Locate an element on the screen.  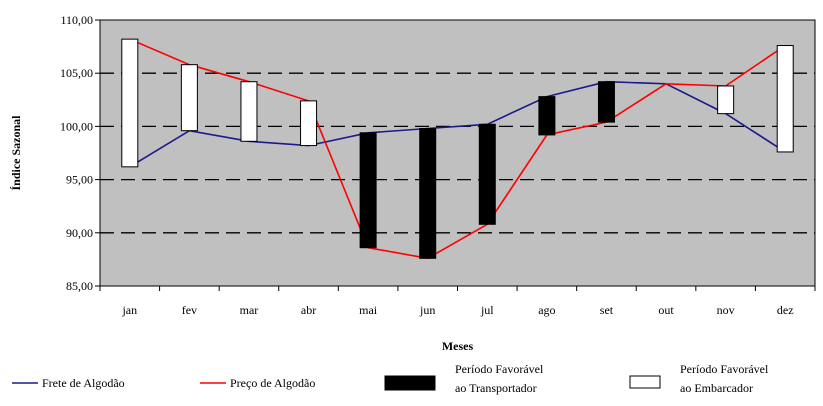
legend-swatch-embarcador is located at coordinates (645, 382).